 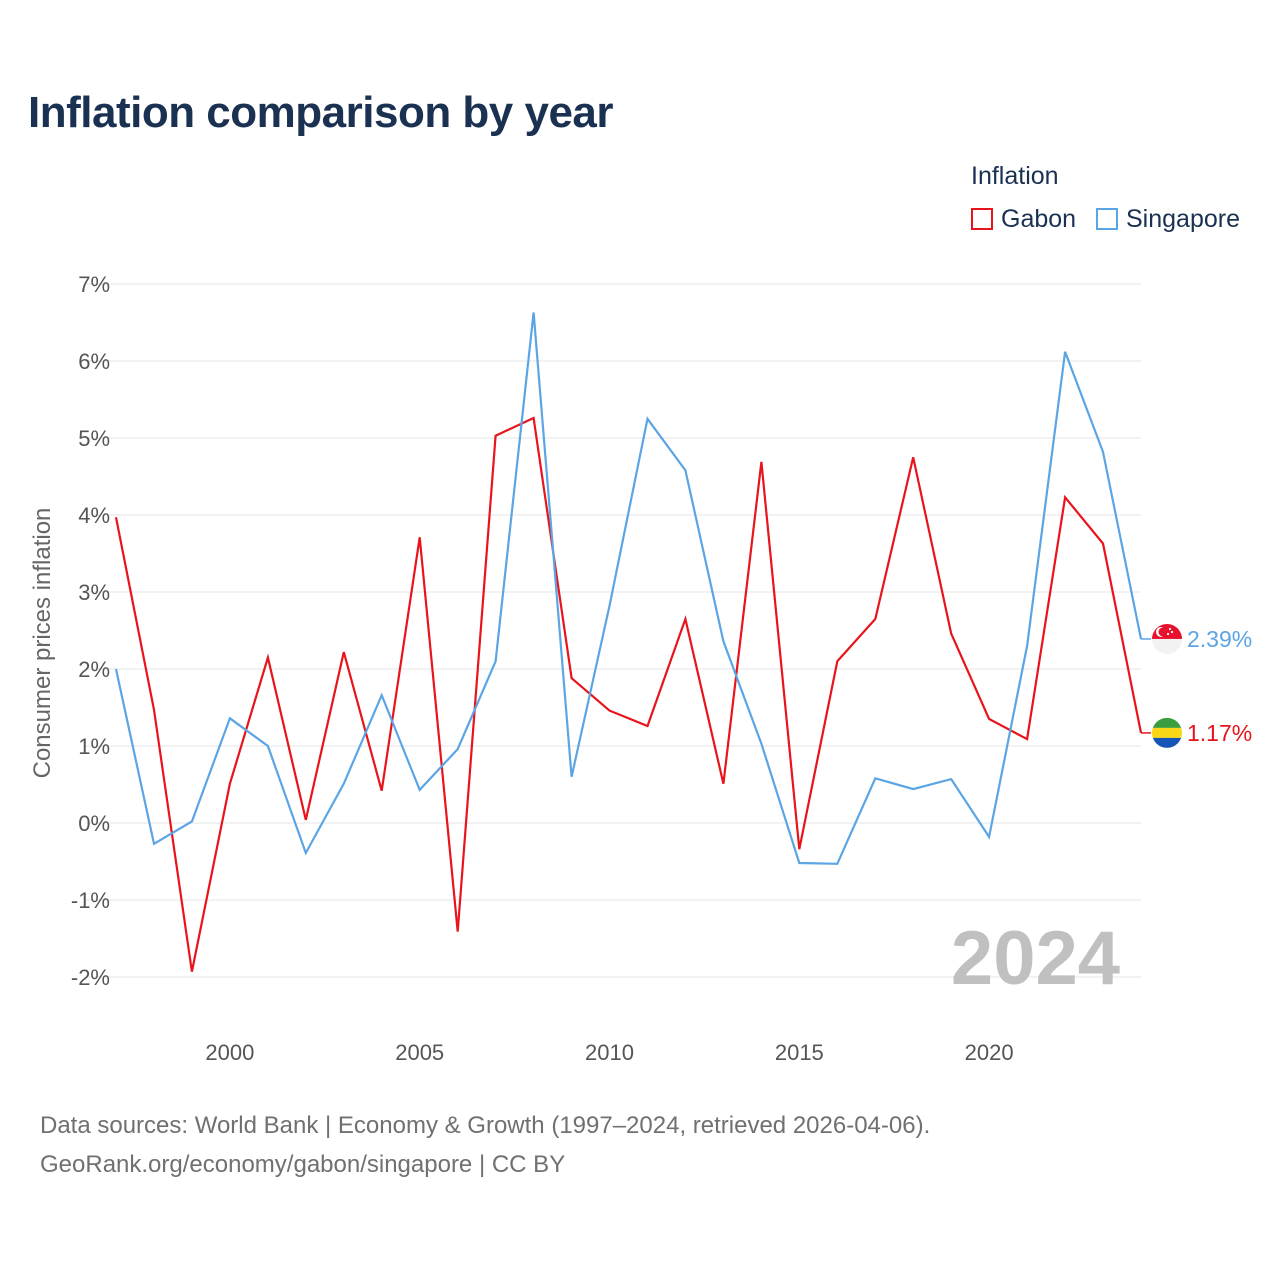 I want to click on y-tick-label: 2%, so click(x=94, y=669).